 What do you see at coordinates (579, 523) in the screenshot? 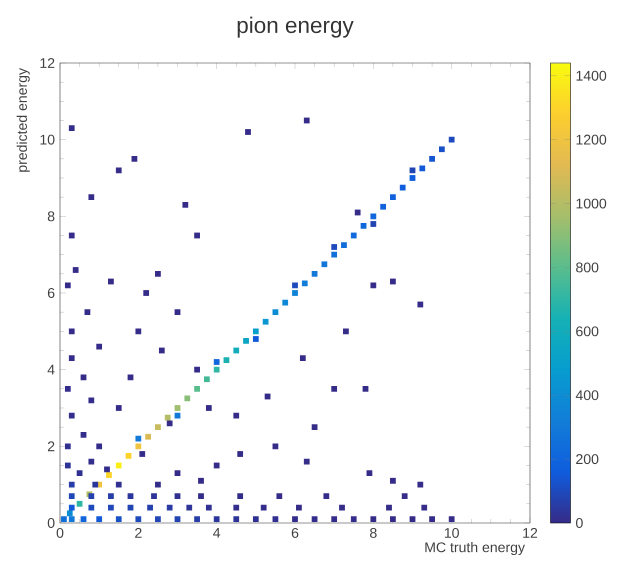
I see `color-bar-label: 0` at bounding box center [579, 523].